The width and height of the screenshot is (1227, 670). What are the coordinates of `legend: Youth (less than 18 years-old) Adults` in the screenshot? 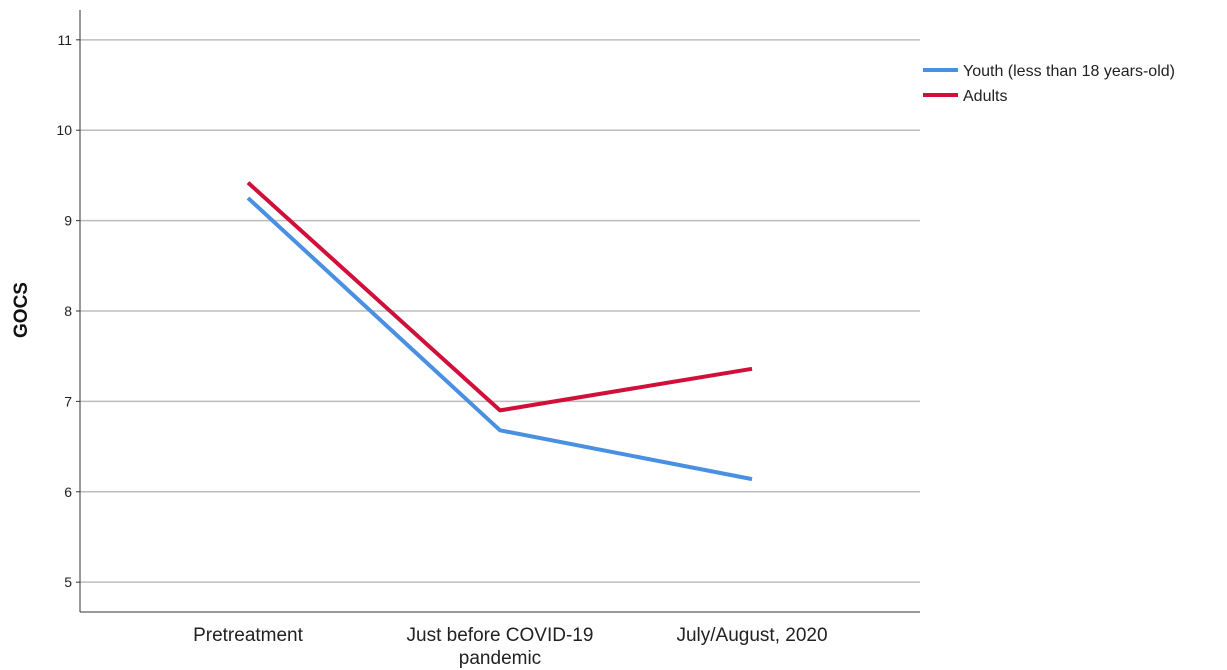 It's located at (1049, 84).